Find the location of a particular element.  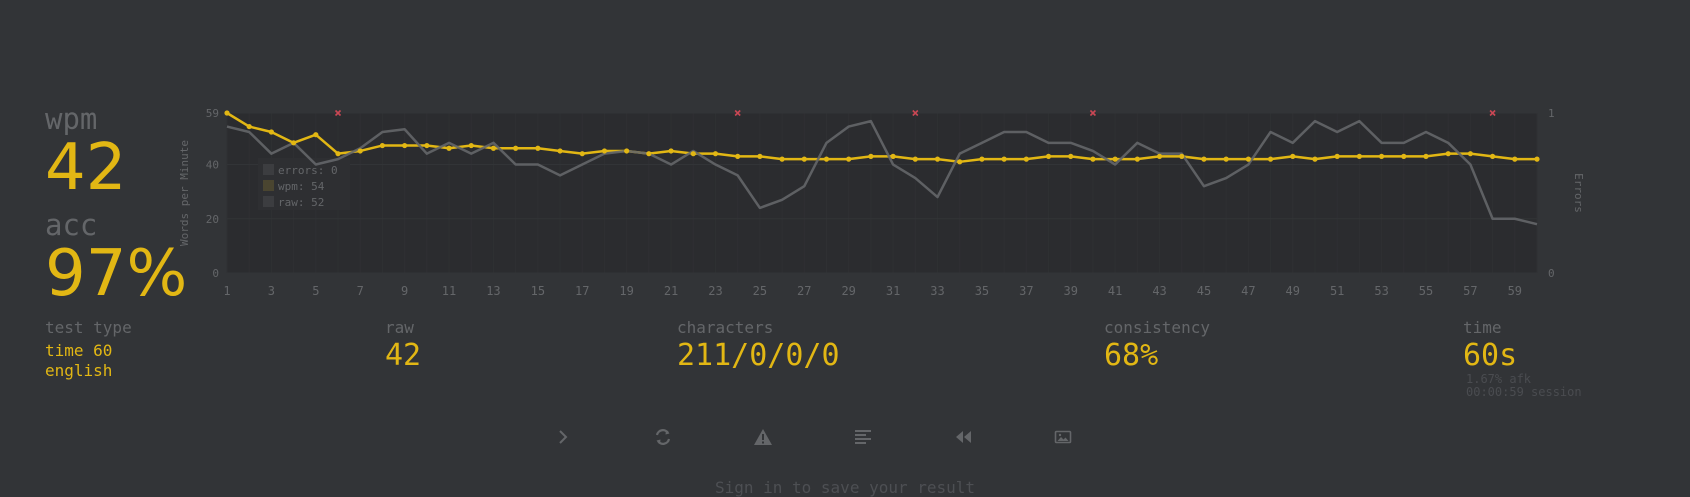

replay-button is located at coordinates (963, 437).